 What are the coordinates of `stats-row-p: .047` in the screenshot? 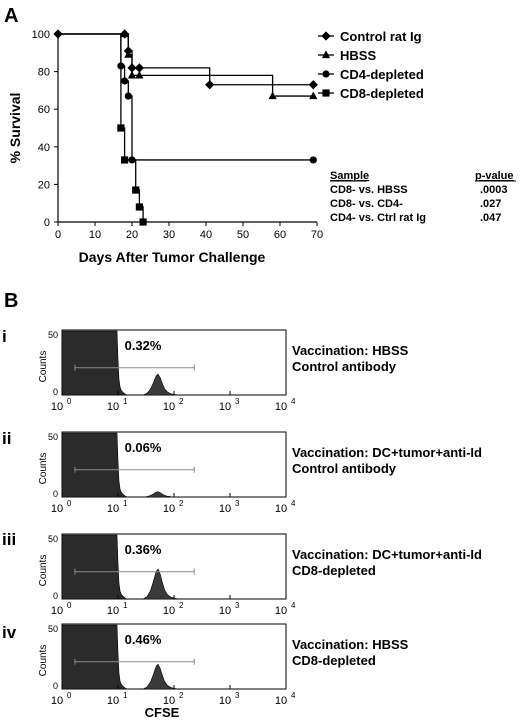 It's located at (490, 218).